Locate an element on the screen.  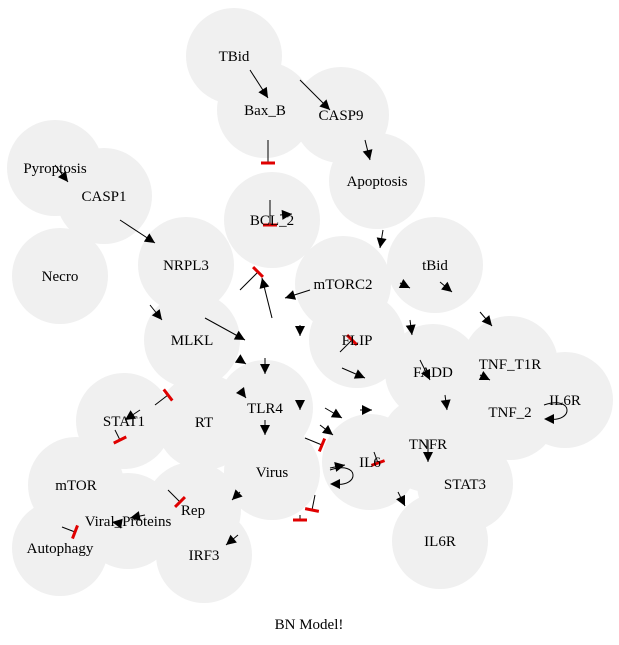
node-tbid is located at coordinates (435, 265).